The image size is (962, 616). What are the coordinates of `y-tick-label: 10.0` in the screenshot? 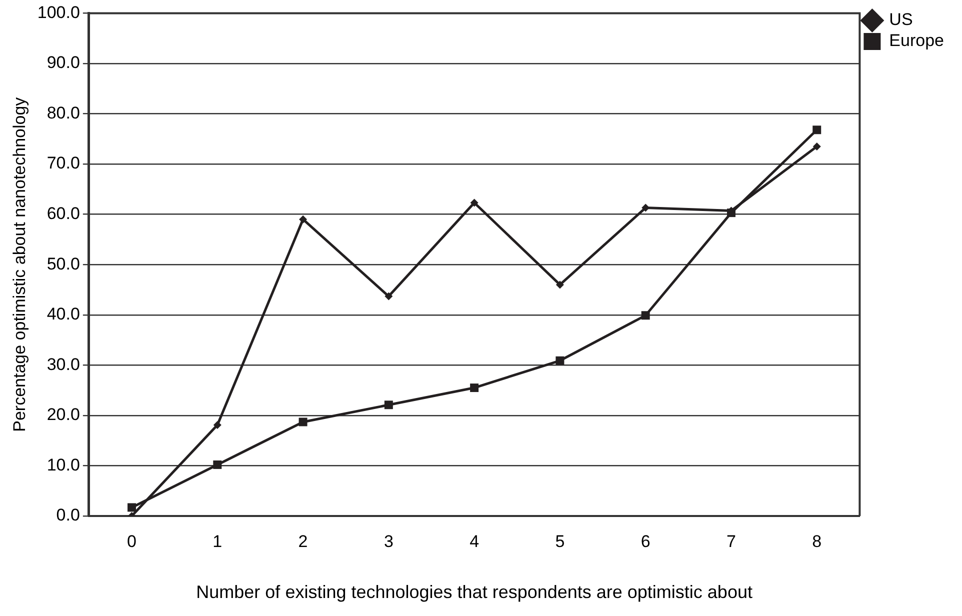 It's located at (63, 464).